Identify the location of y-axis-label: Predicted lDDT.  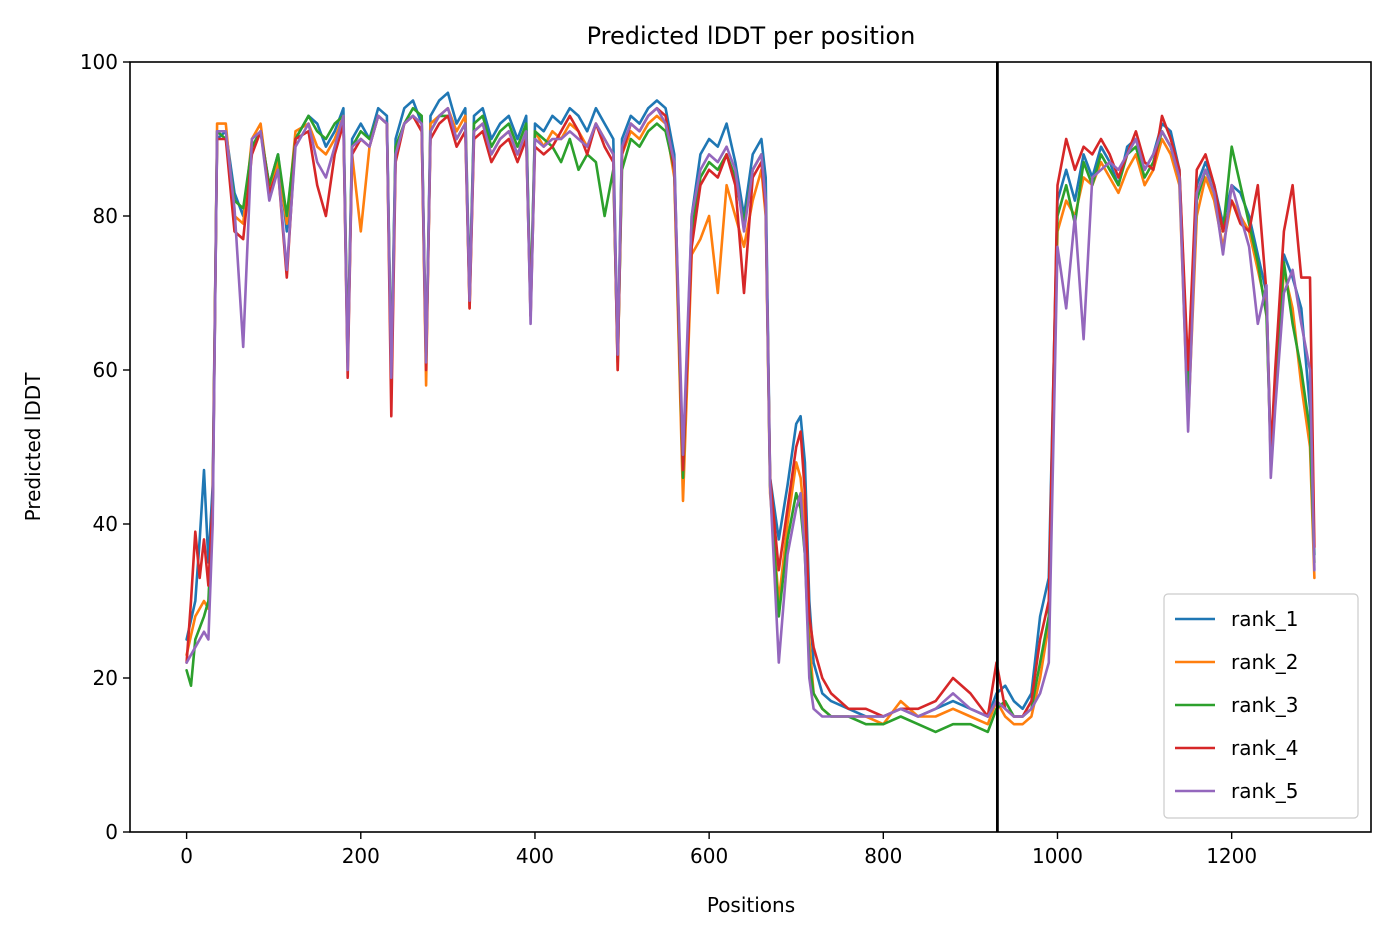
(33, 447).